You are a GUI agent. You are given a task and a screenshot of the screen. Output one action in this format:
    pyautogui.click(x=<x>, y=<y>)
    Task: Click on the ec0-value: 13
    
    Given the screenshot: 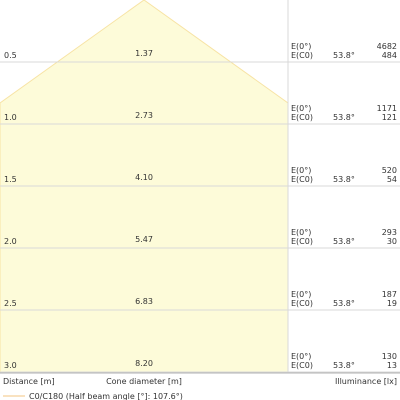 What is the action you would take?
    pyautogui.click(x=392, y=365)
    